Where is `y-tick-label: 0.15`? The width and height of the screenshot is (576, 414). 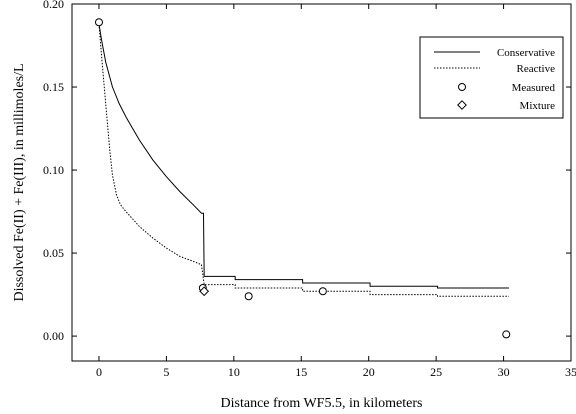
y-tick-label: 0.15 is located at coordinates (53, 87).